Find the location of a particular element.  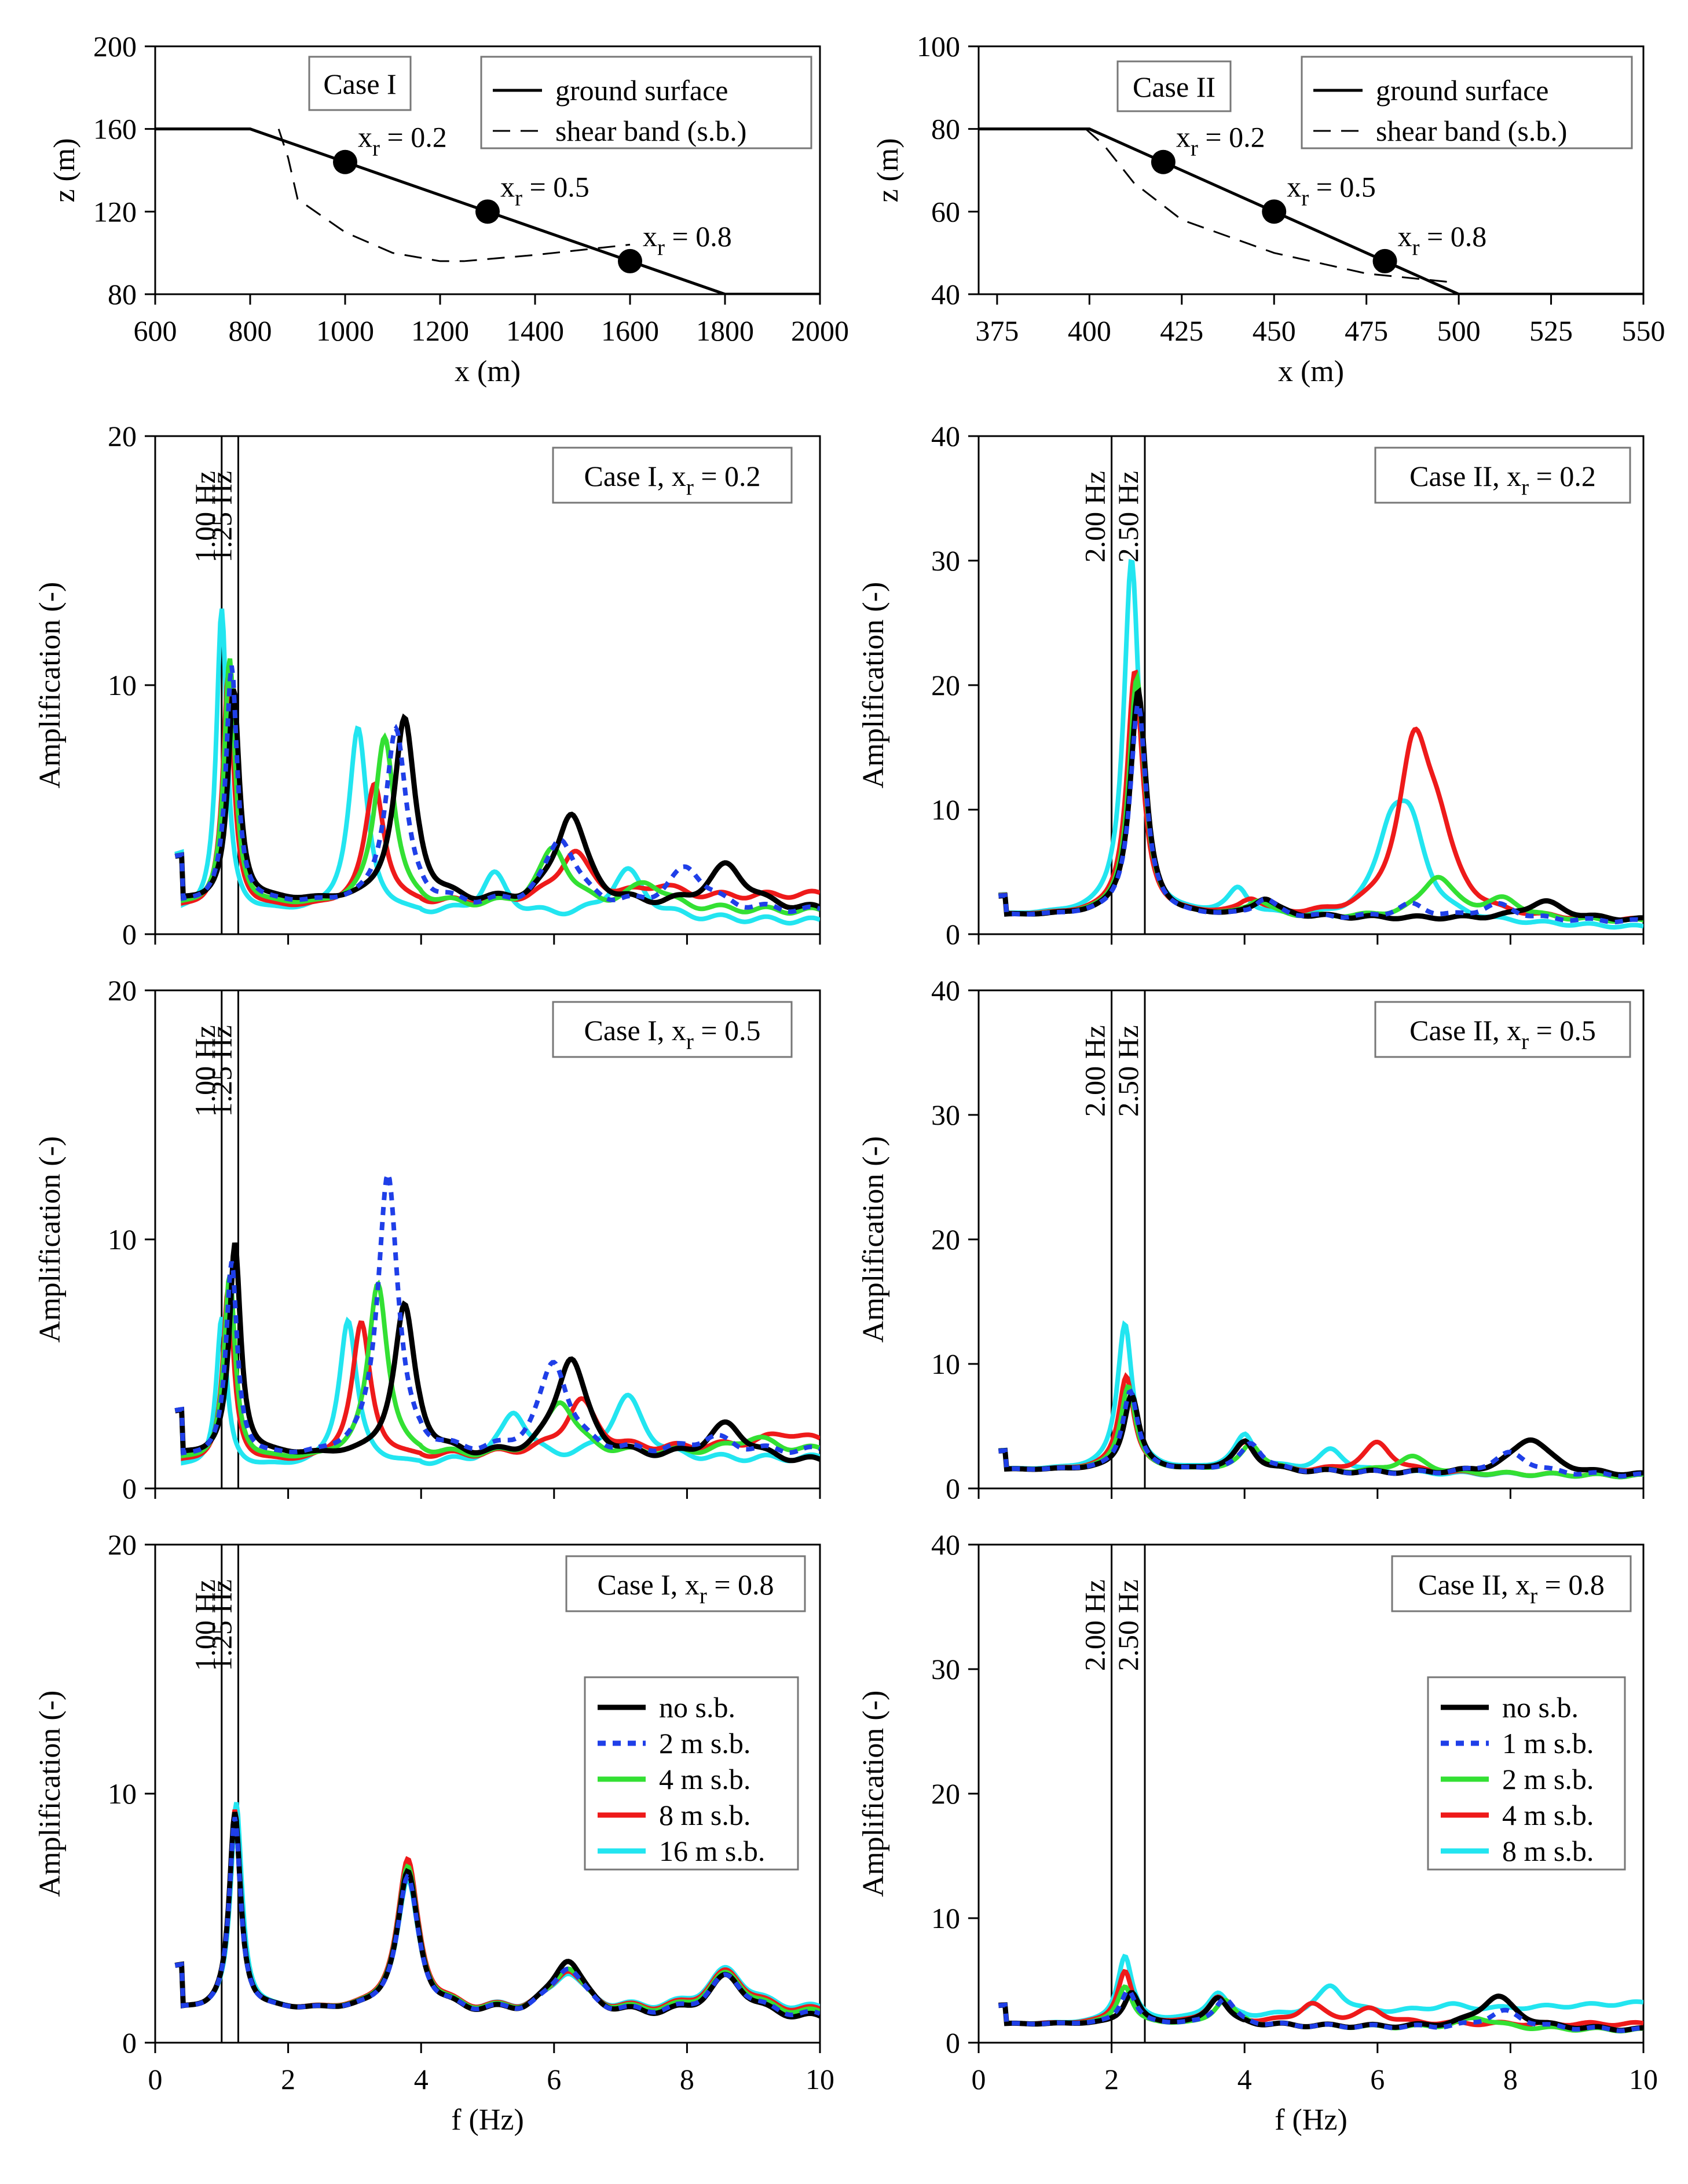

y-tick-label: 200 is located at coordinates (115, 46).